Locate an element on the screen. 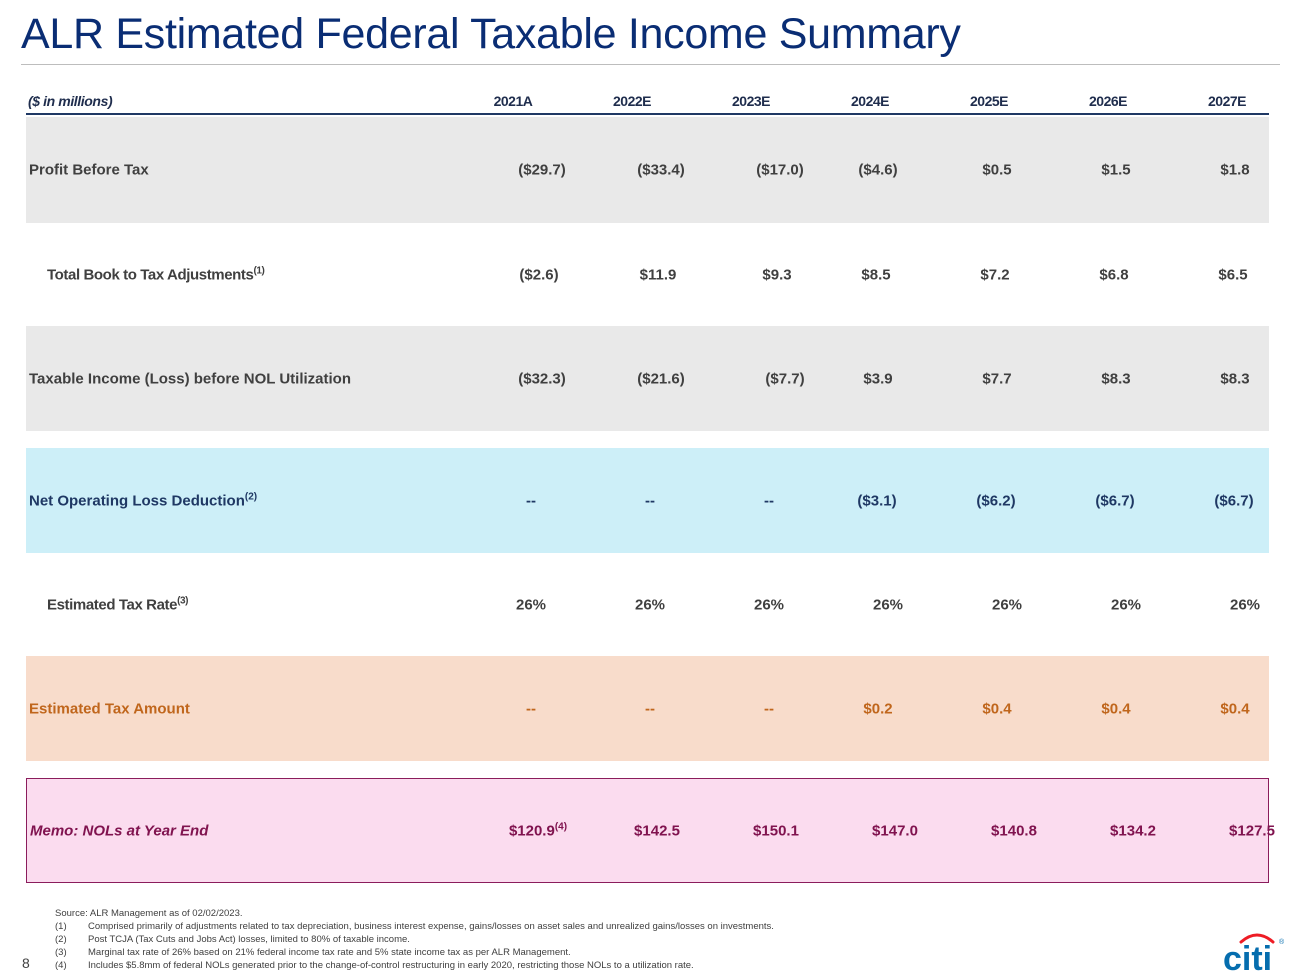  table-cell: $134.2 is located at coordinates (1133, 830).